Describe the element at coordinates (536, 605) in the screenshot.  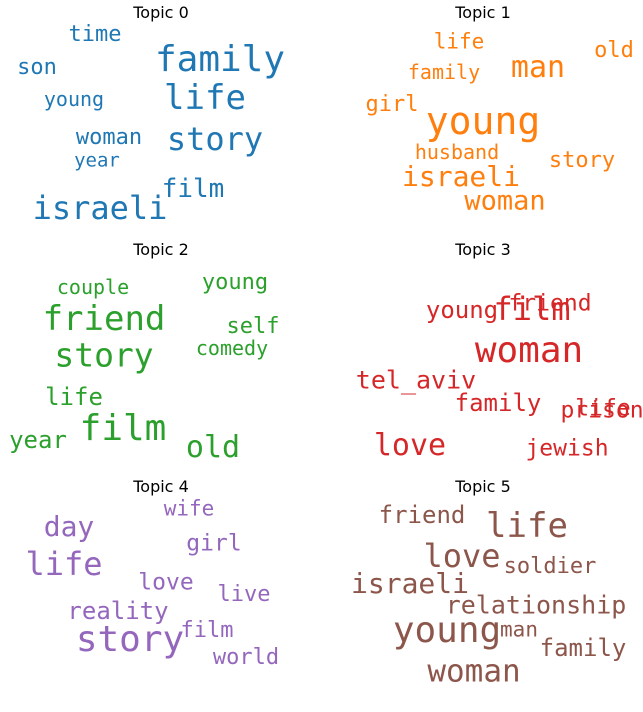
I see `word-relationship: relationship` at that location.